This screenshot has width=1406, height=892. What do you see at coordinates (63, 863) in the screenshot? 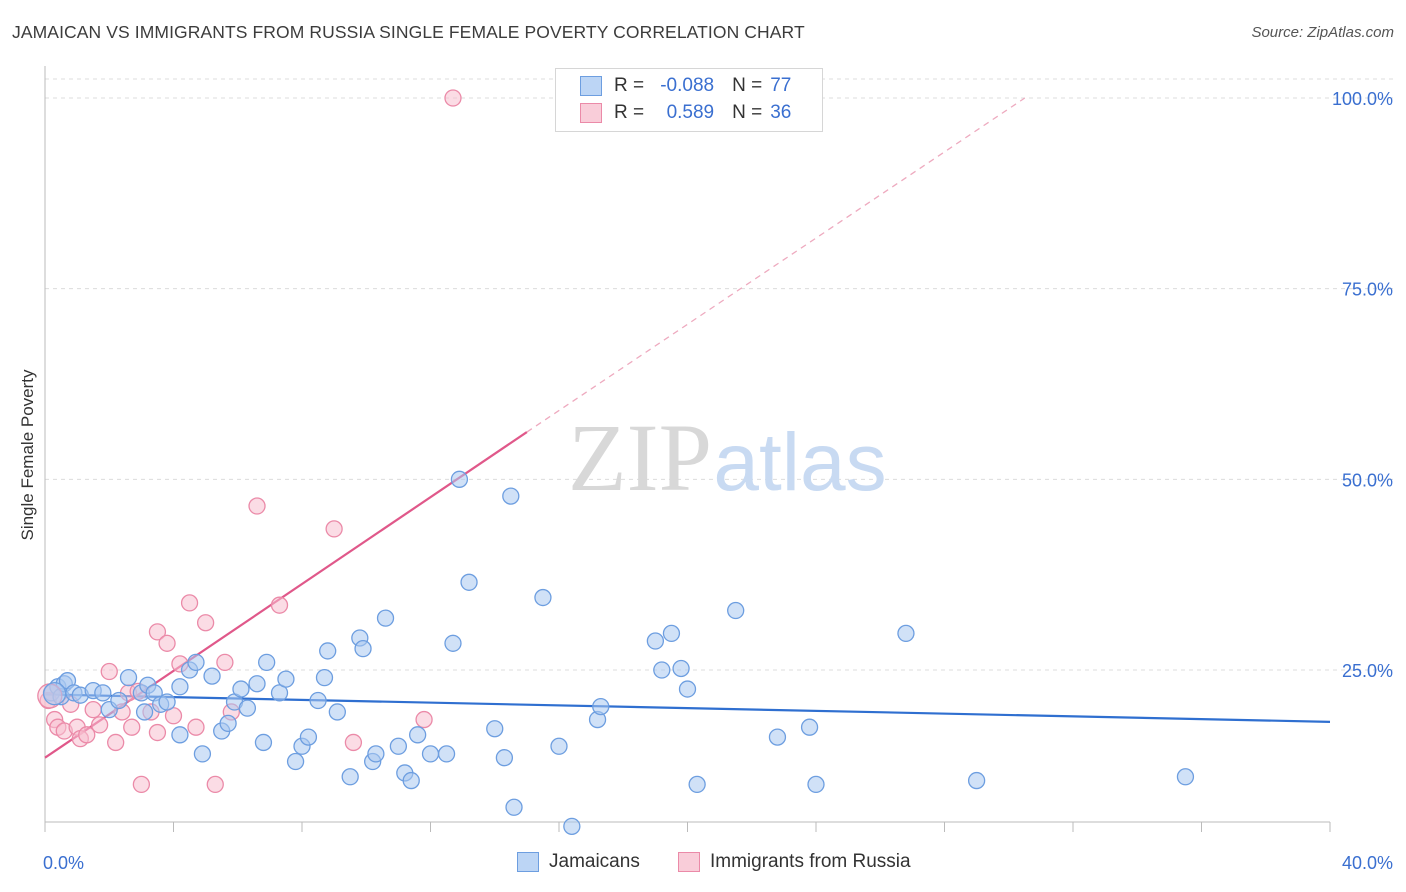
I see `x-tick-label-min: 0.0%` at bounding box center [63, 863].